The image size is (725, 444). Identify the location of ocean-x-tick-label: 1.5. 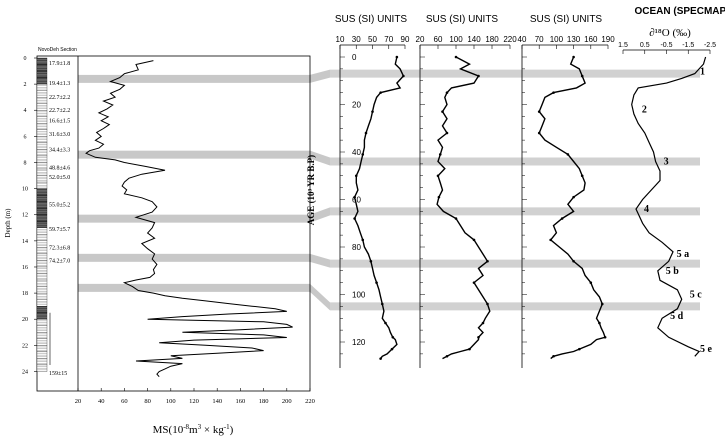
(623, 45).